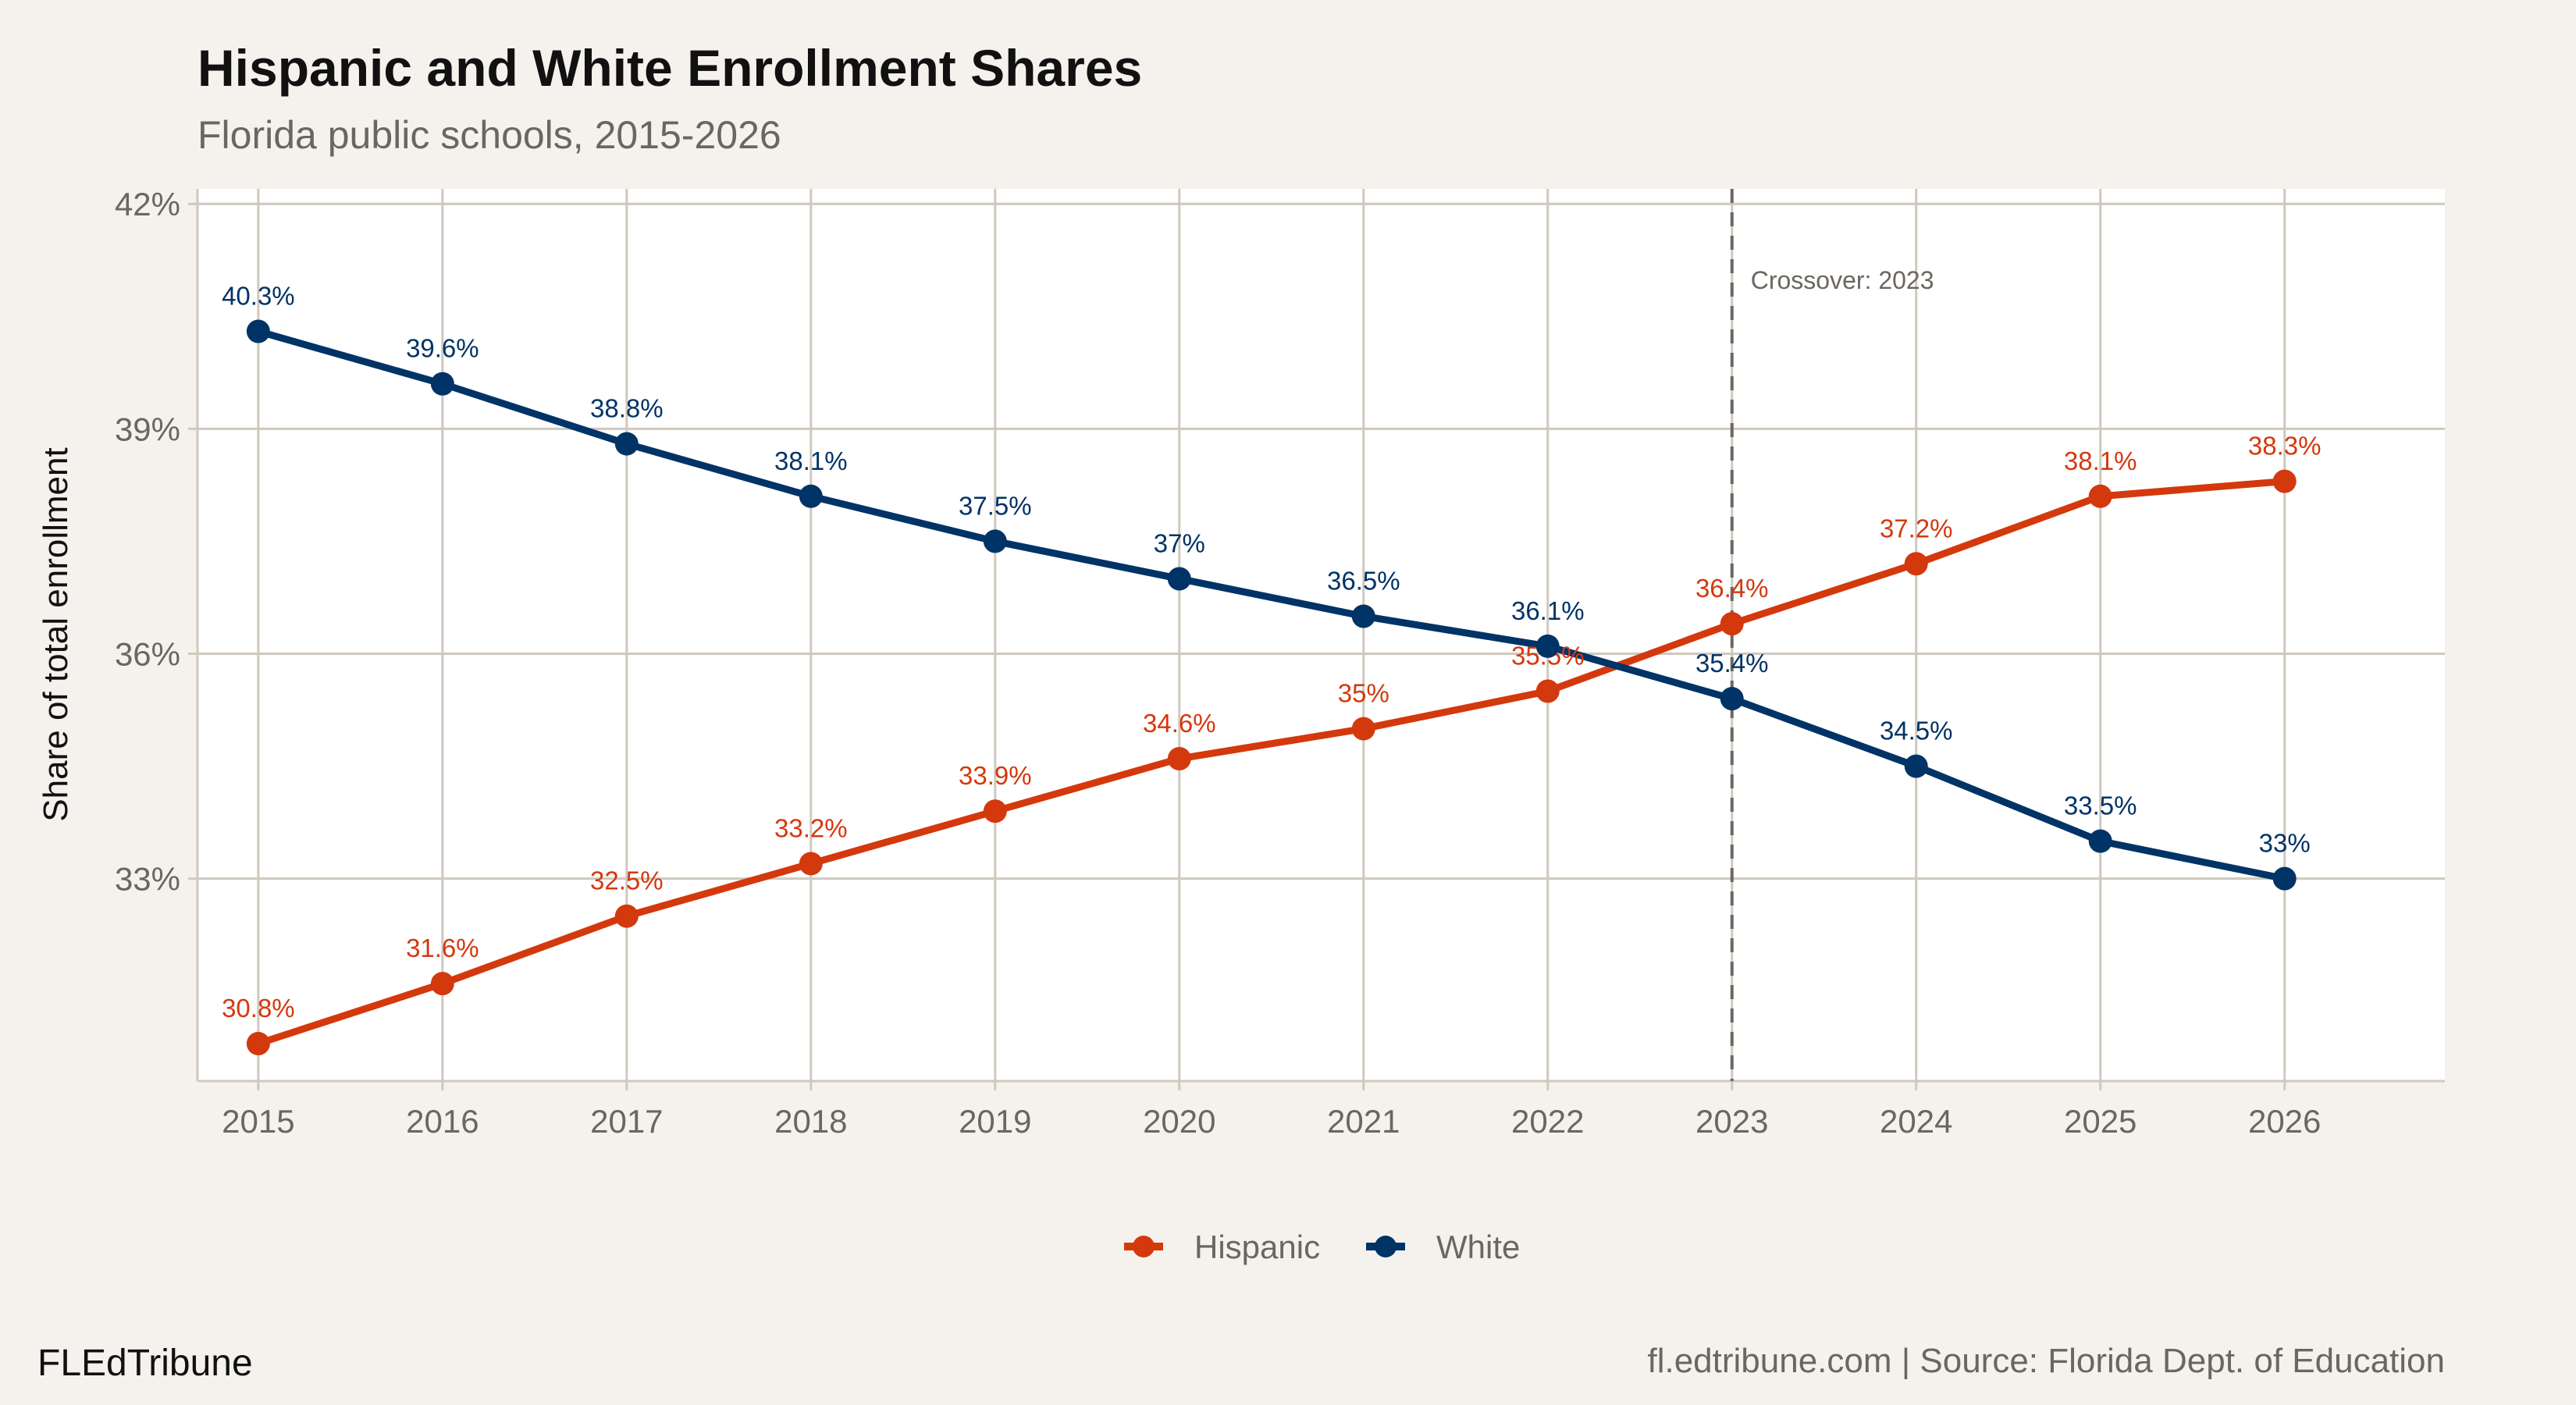 The image size is (2576, 1405). I want to click on data-label-white: 34.5%, so click(1917, 731).